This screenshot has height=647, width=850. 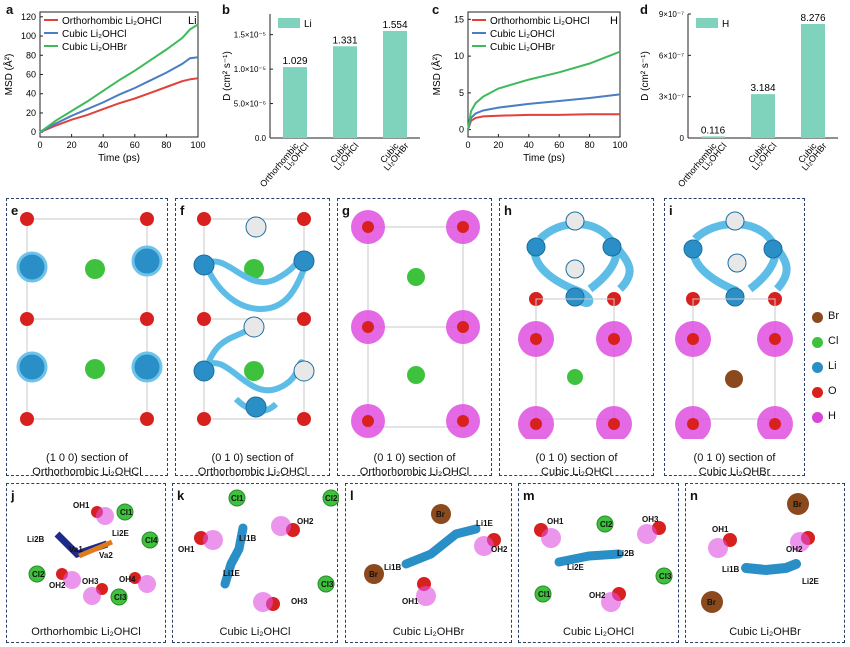 I want to click on b-legend-label: Li, so click(x=308, y=24).